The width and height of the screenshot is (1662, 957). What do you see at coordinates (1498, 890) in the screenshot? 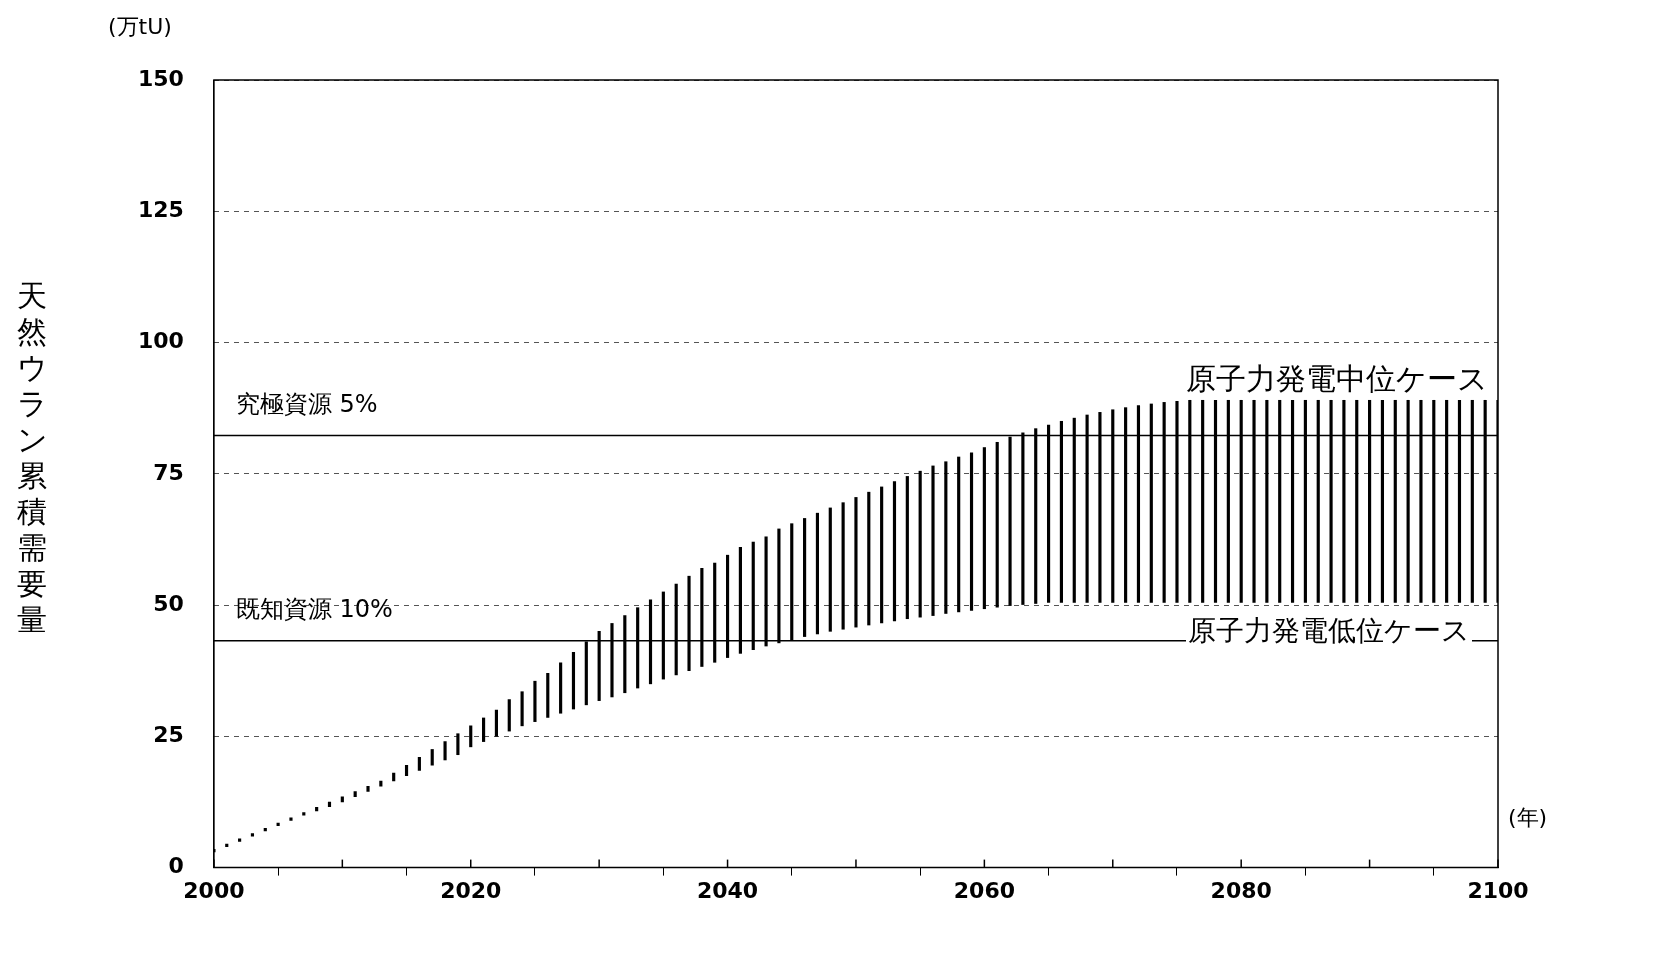
I see `x-tick-label: 2100` at bounding box center [1498, 890].